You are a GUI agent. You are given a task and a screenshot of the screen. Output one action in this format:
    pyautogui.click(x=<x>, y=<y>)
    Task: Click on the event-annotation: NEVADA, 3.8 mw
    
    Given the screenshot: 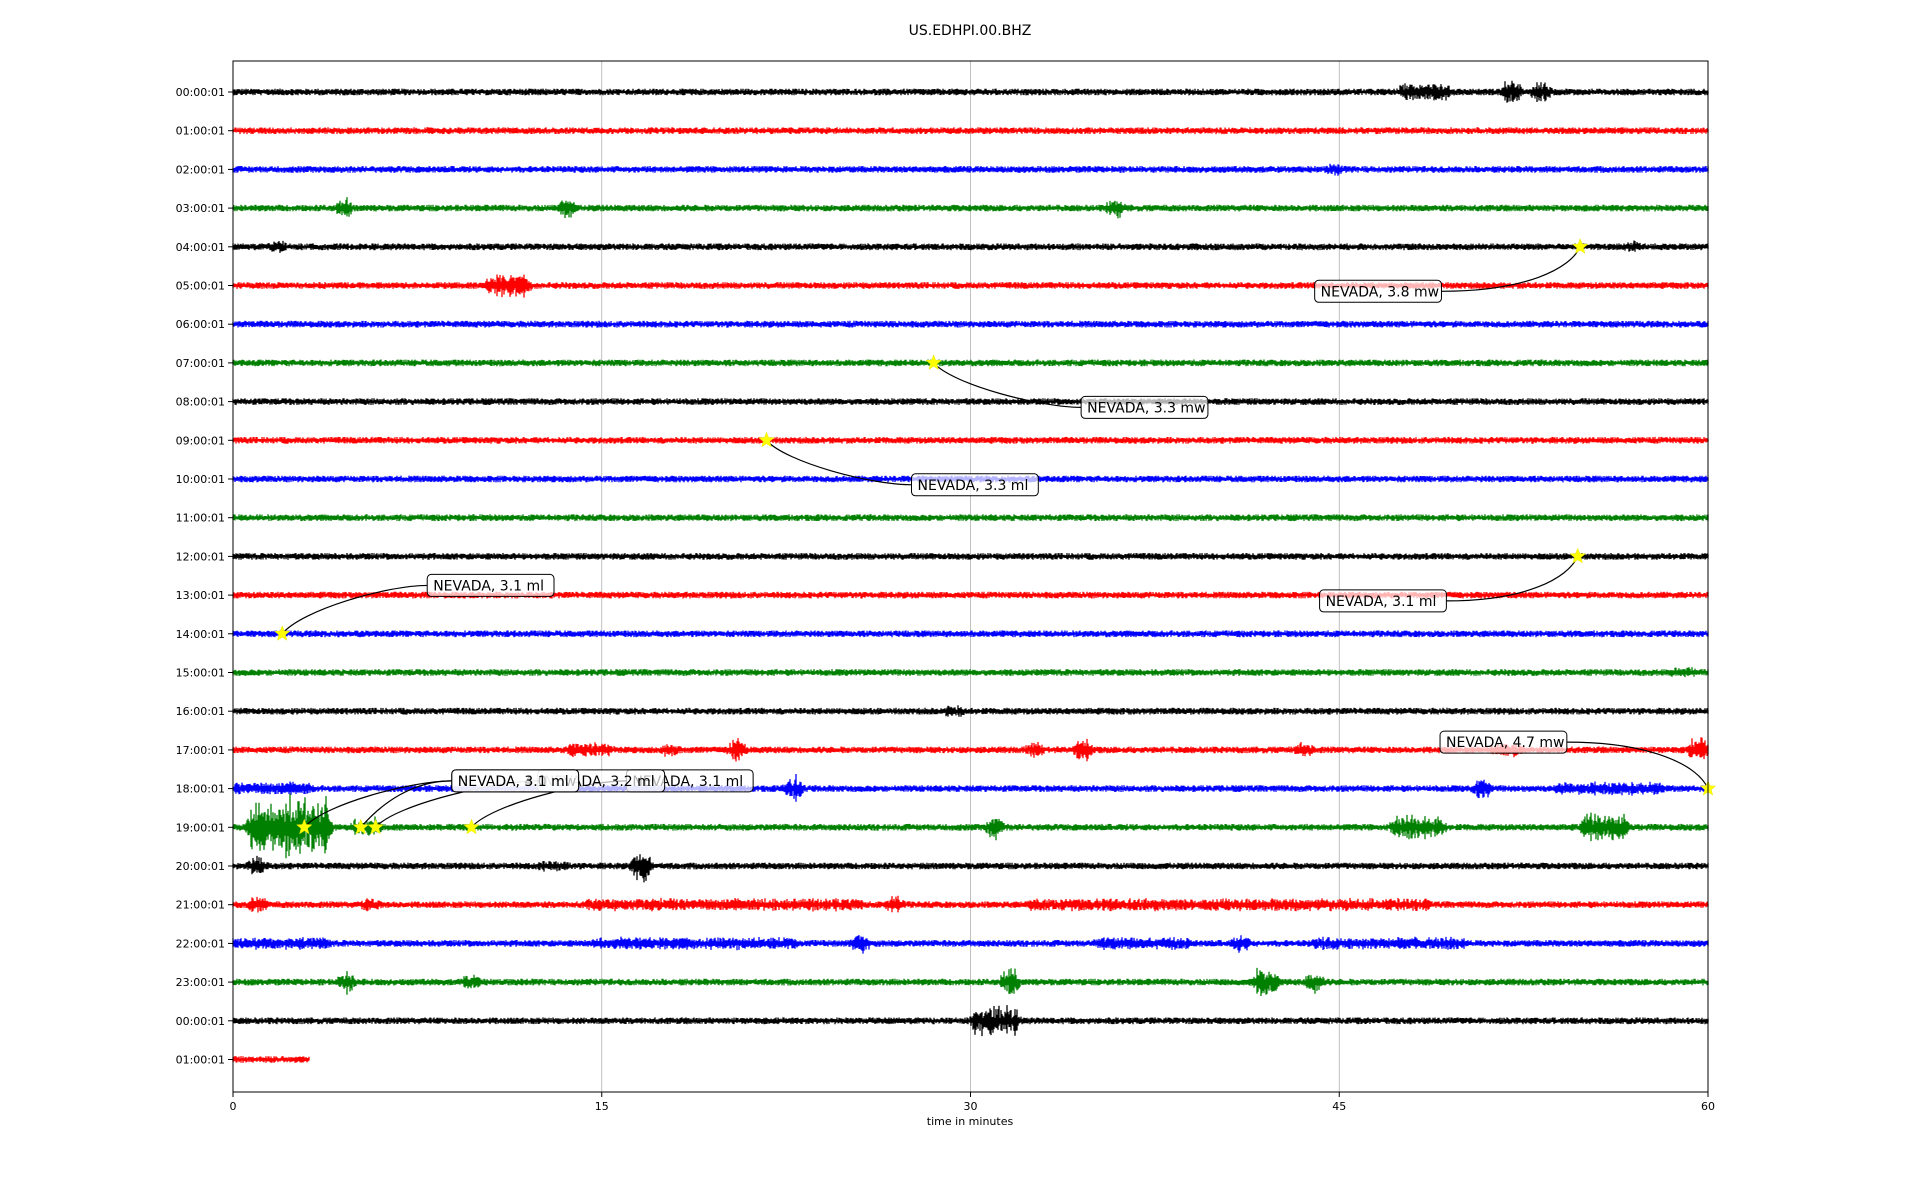 What is the action you would take?
    pyautogui.click(x=1451, y=270)
    